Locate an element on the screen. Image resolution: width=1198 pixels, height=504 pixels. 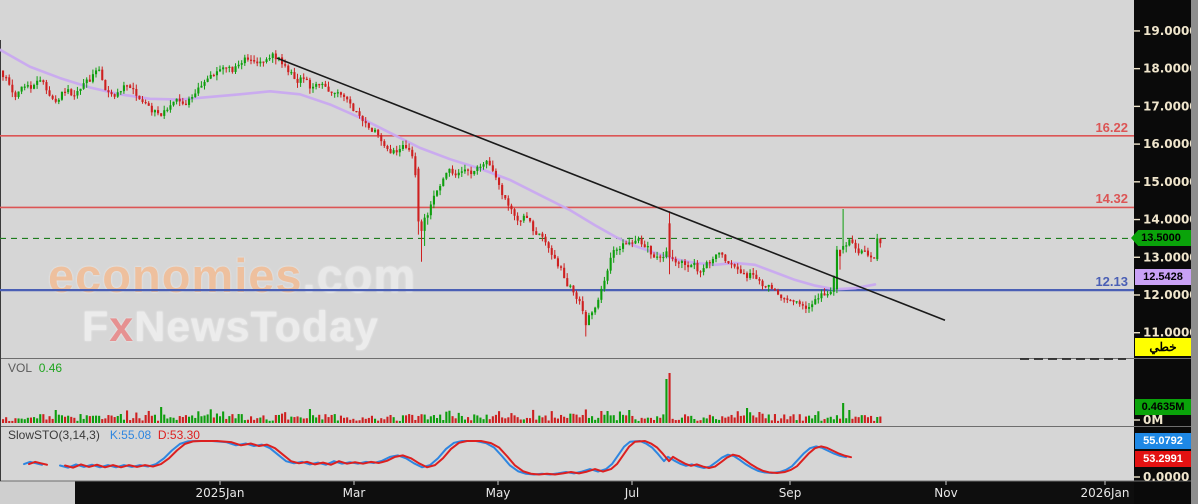
last-price-badge: 13.5000 is located at coordinates (1161, 238).